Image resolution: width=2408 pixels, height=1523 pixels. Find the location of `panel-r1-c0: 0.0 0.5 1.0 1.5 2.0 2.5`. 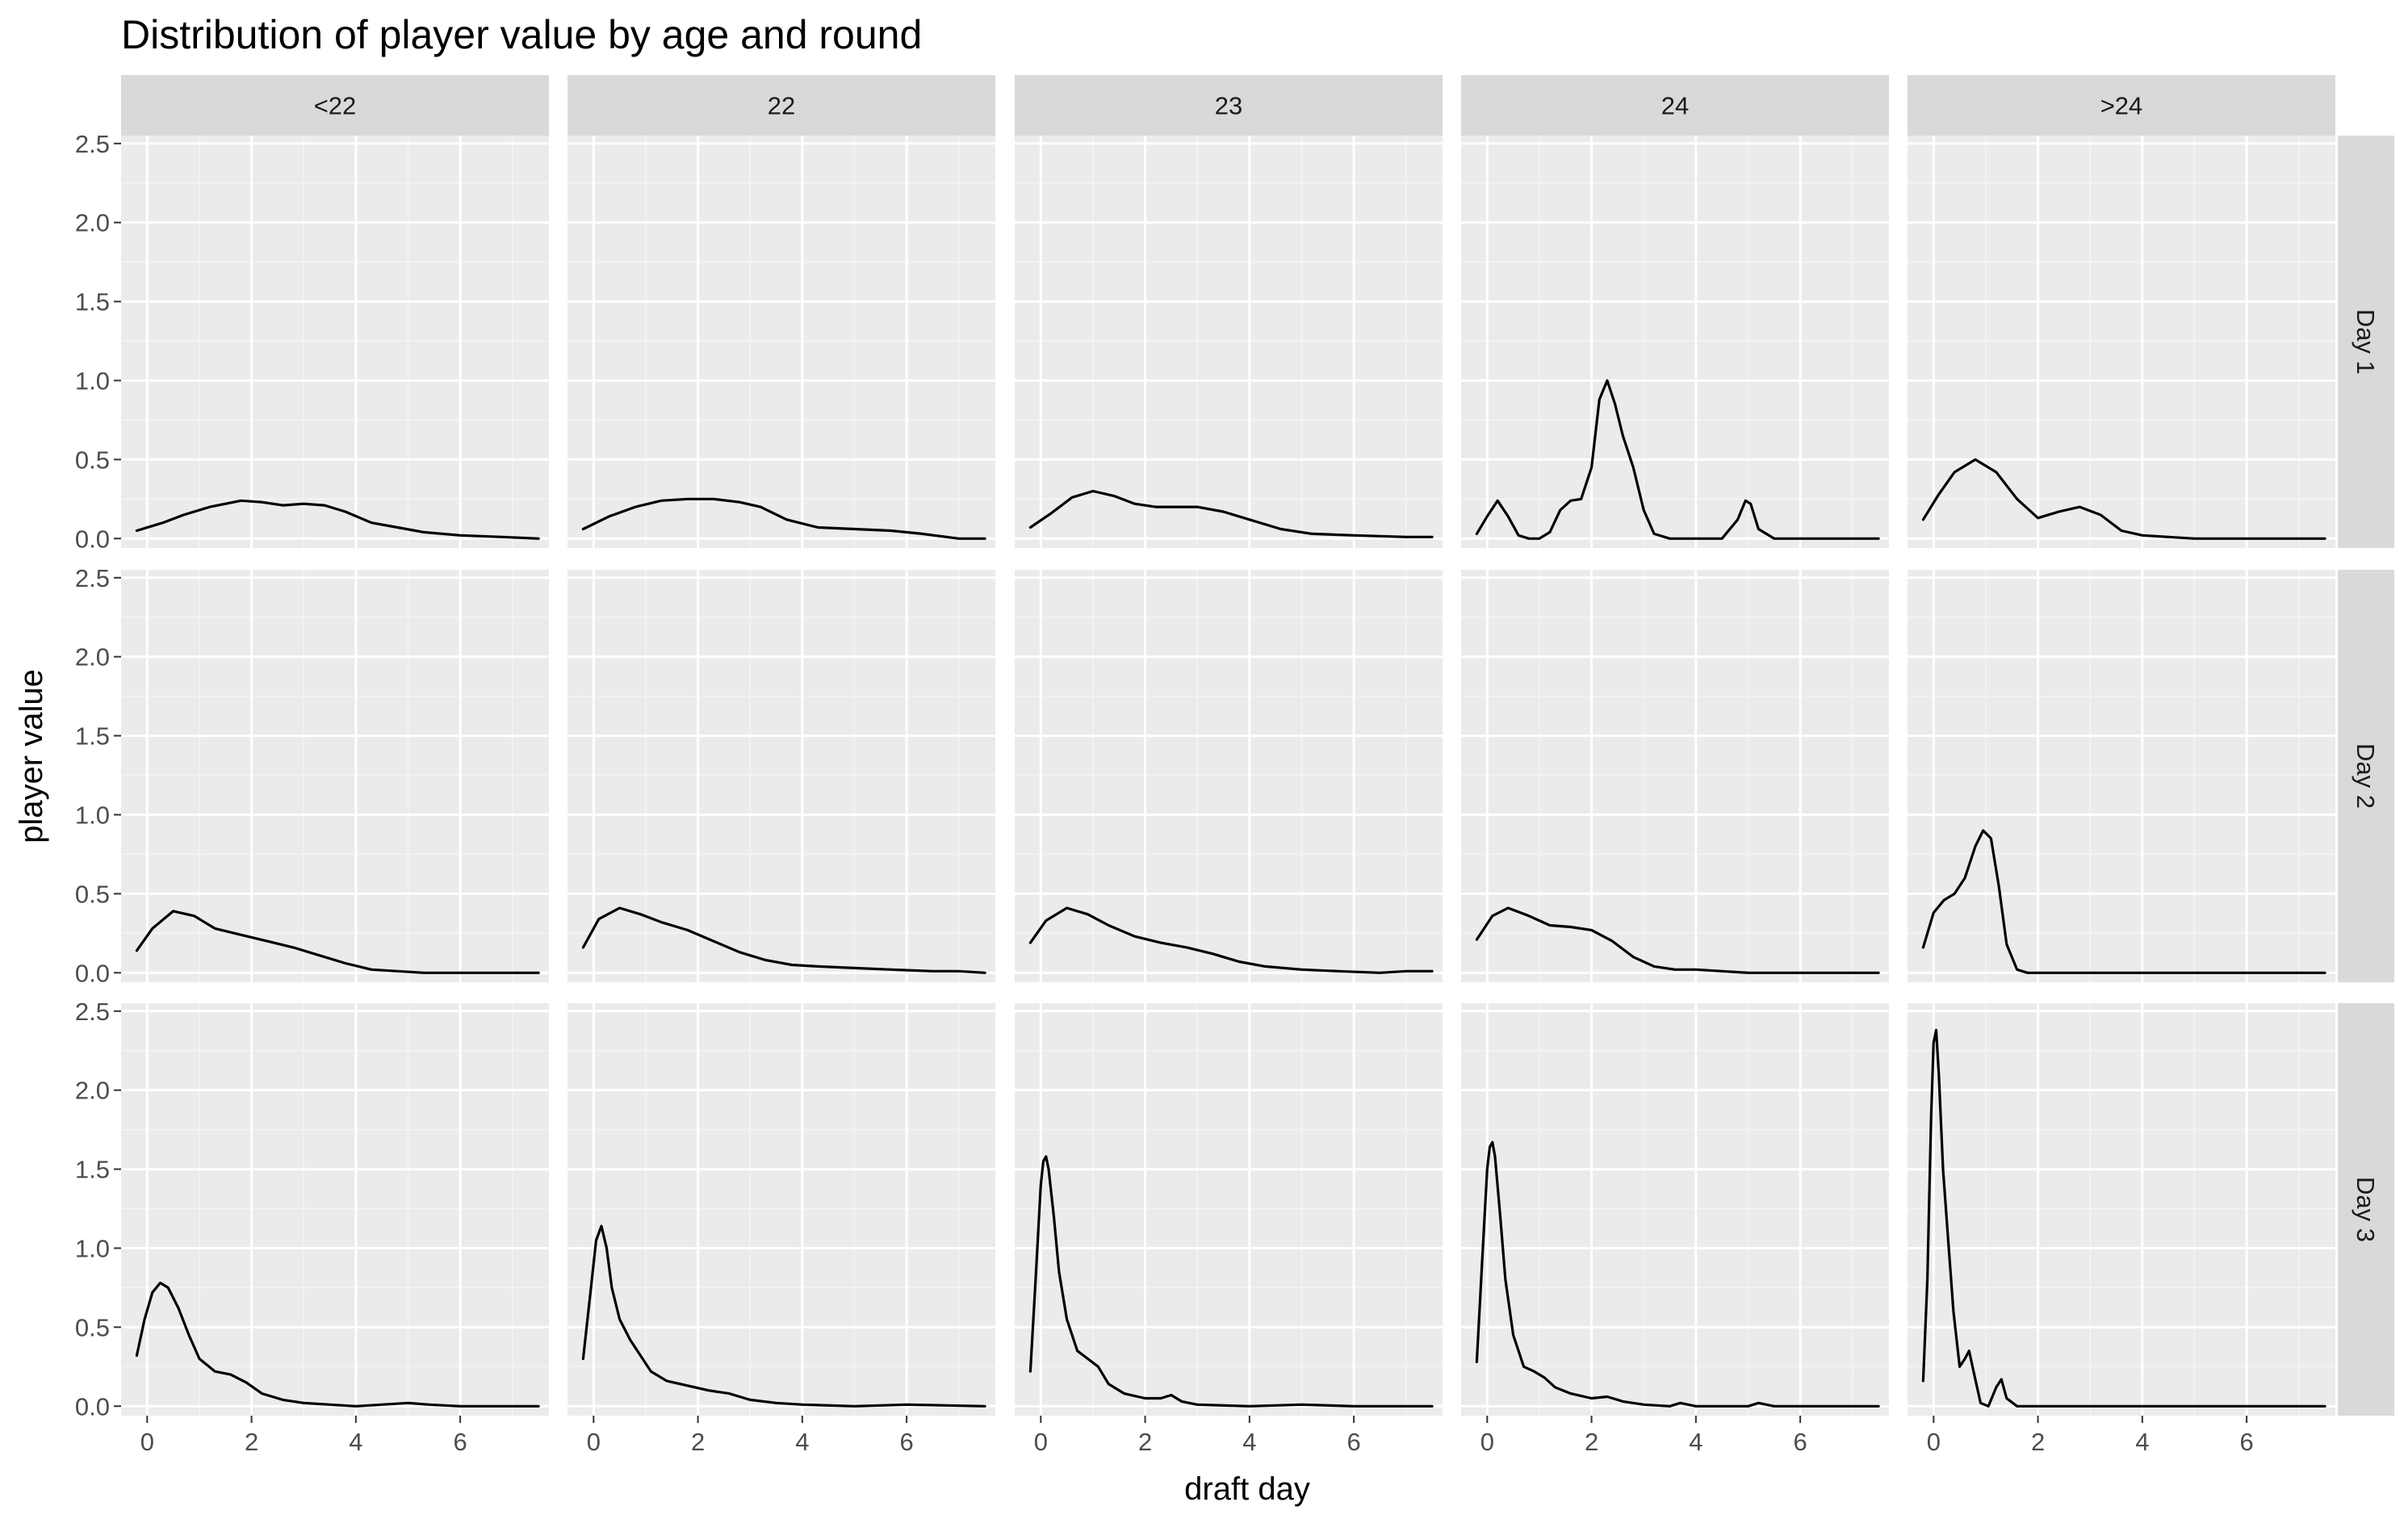

panel-r1-c0: 0.0 0.5 1.0 1.5 2.0 2.5 is located at coordinates (312, 775).